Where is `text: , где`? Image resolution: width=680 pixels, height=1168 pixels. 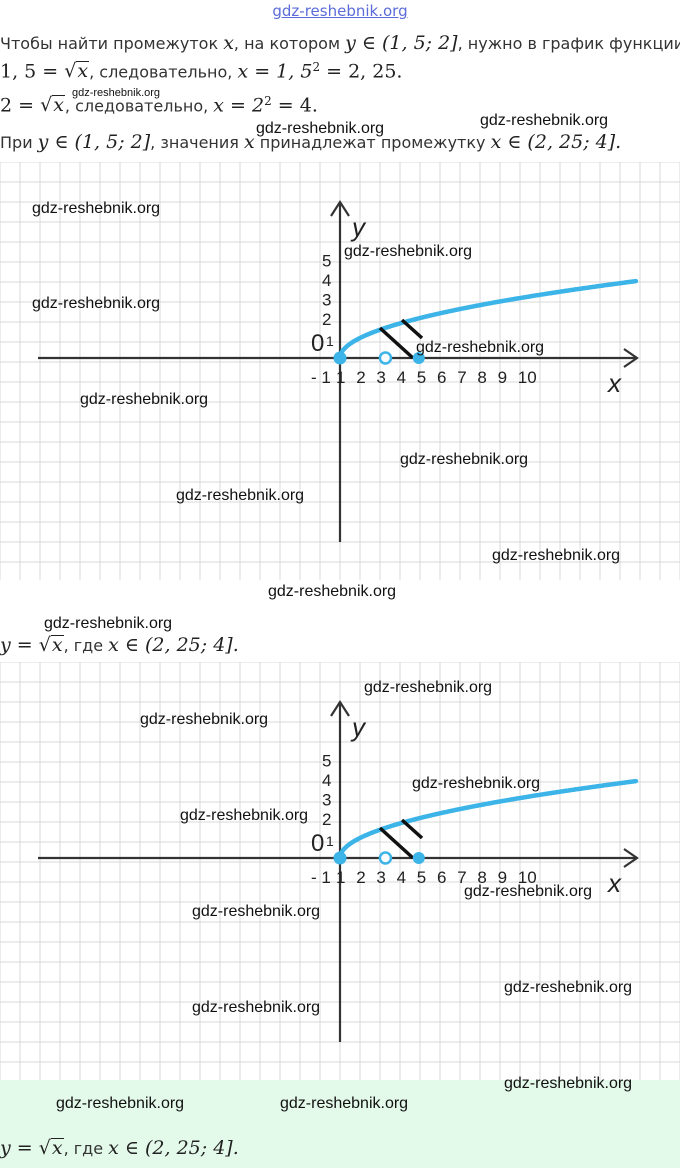
text: , где is located at coordinates (86, 1148).